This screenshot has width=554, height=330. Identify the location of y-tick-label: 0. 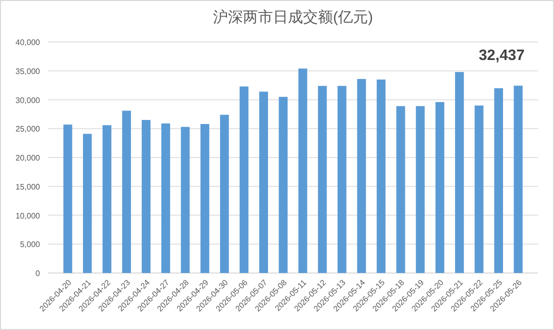
(38, 273).